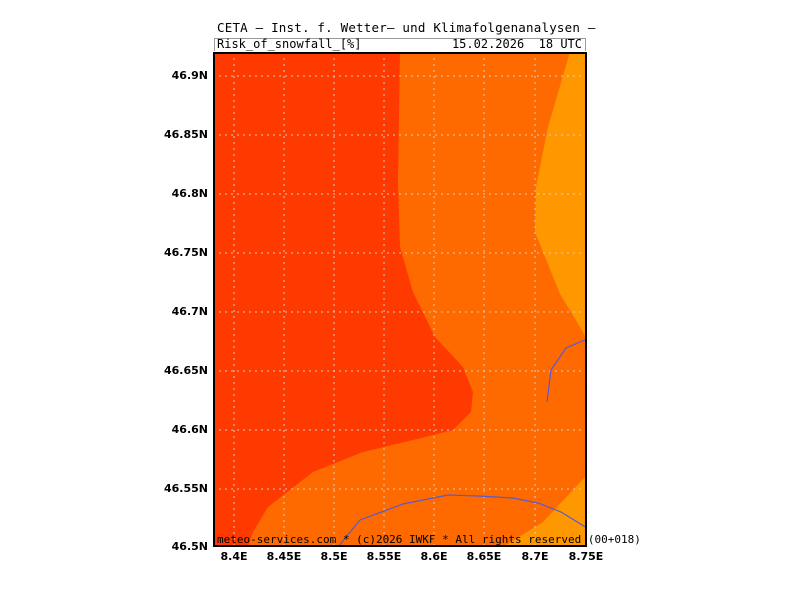 The image size is (800, 600). I want to click on lat-tick-label: 46.55N, so click(186, 488).